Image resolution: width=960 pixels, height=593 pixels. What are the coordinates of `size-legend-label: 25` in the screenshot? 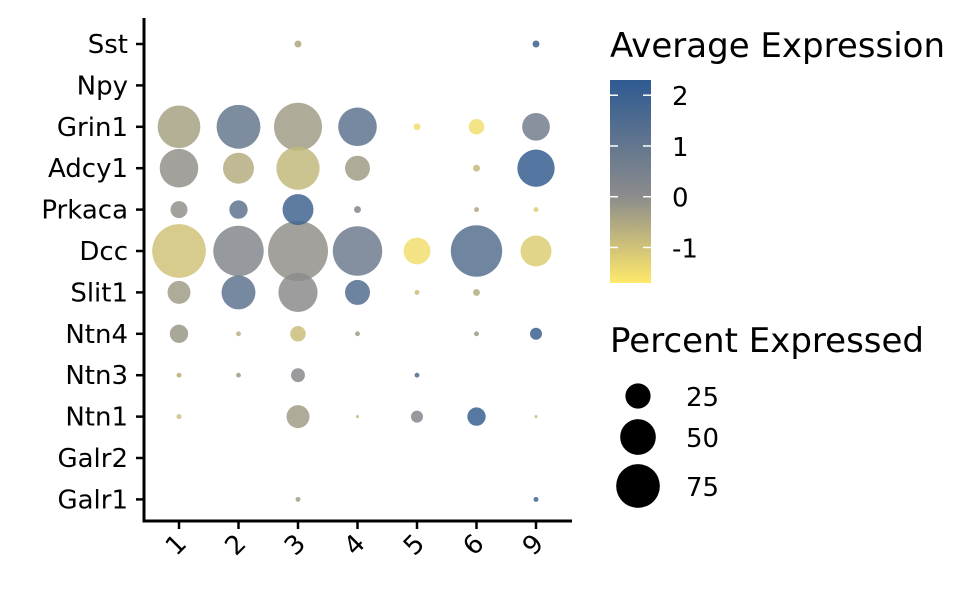 It's located at (702, 398).